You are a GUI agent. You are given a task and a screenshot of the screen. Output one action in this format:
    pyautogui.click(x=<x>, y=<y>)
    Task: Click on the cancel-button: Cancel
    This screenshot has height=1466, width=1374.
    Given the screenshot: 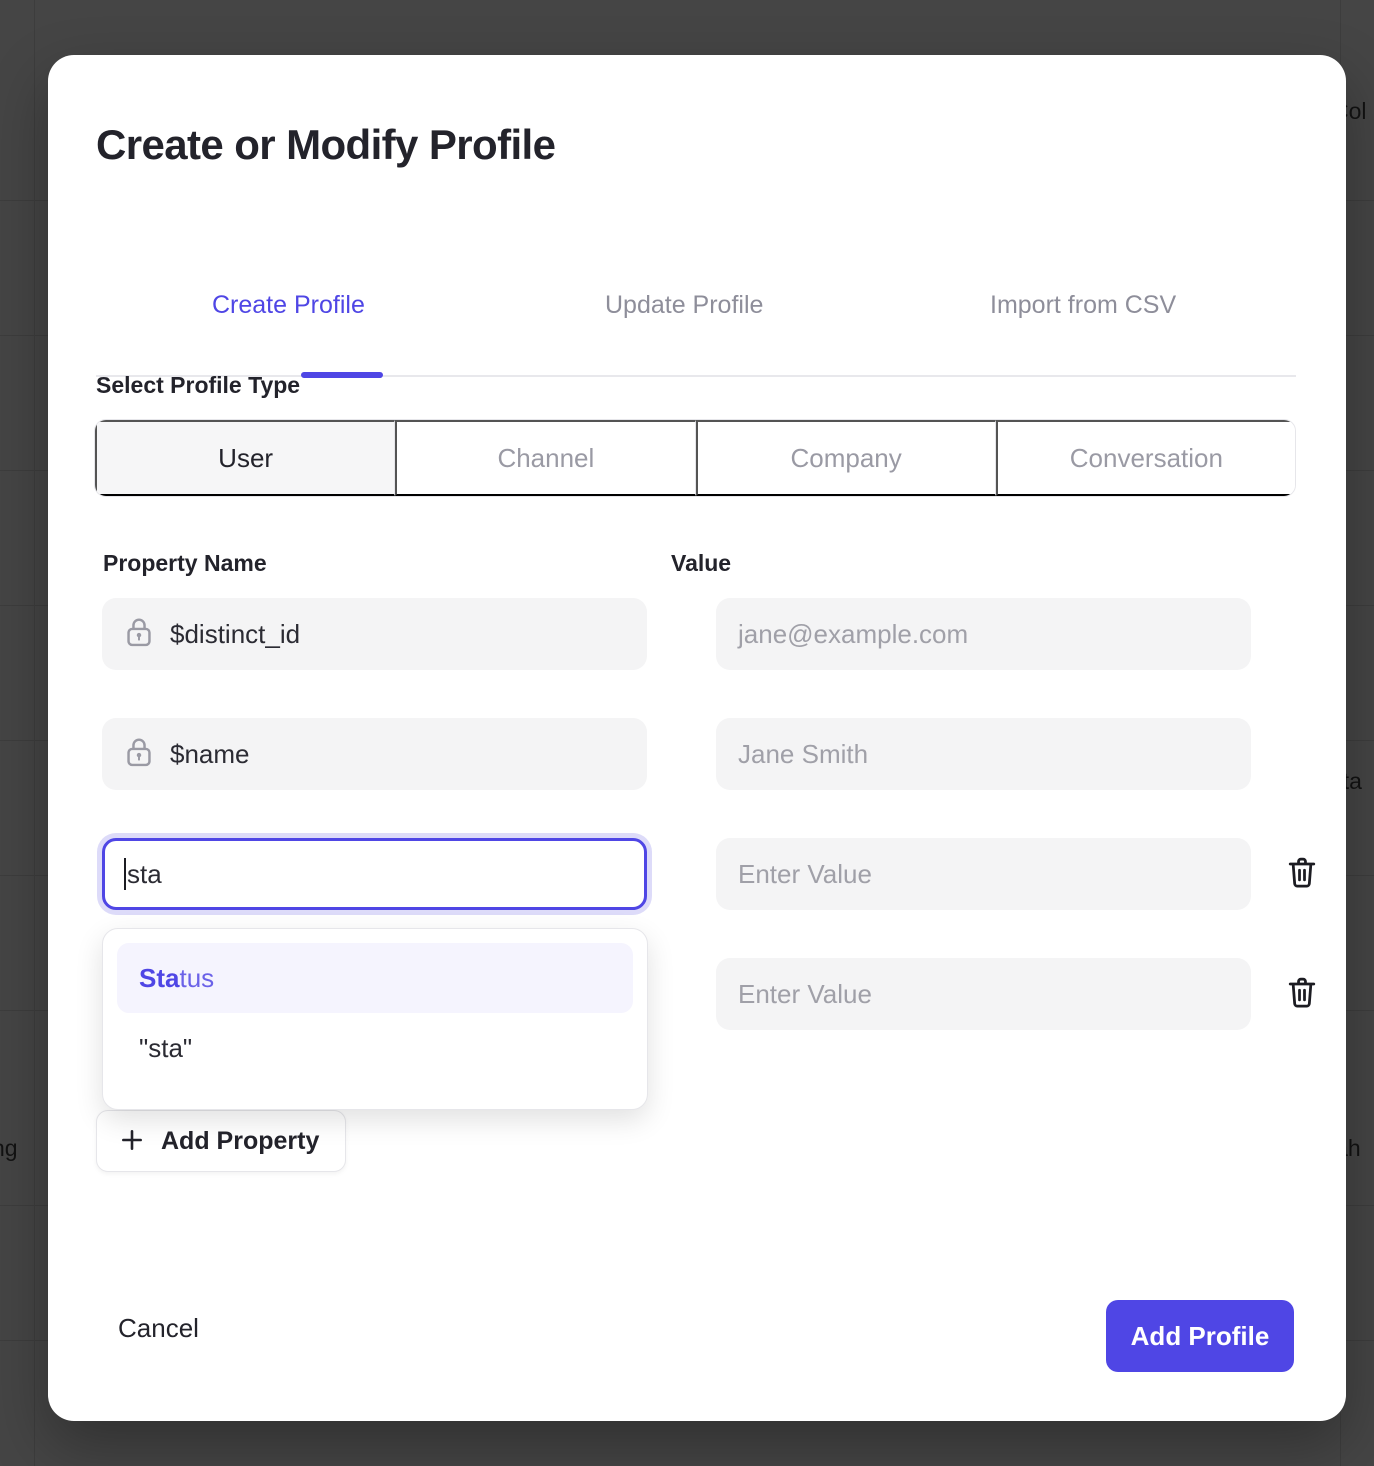 What is the action you would take?
    pyautogui.click(x=158, y=1328)
    